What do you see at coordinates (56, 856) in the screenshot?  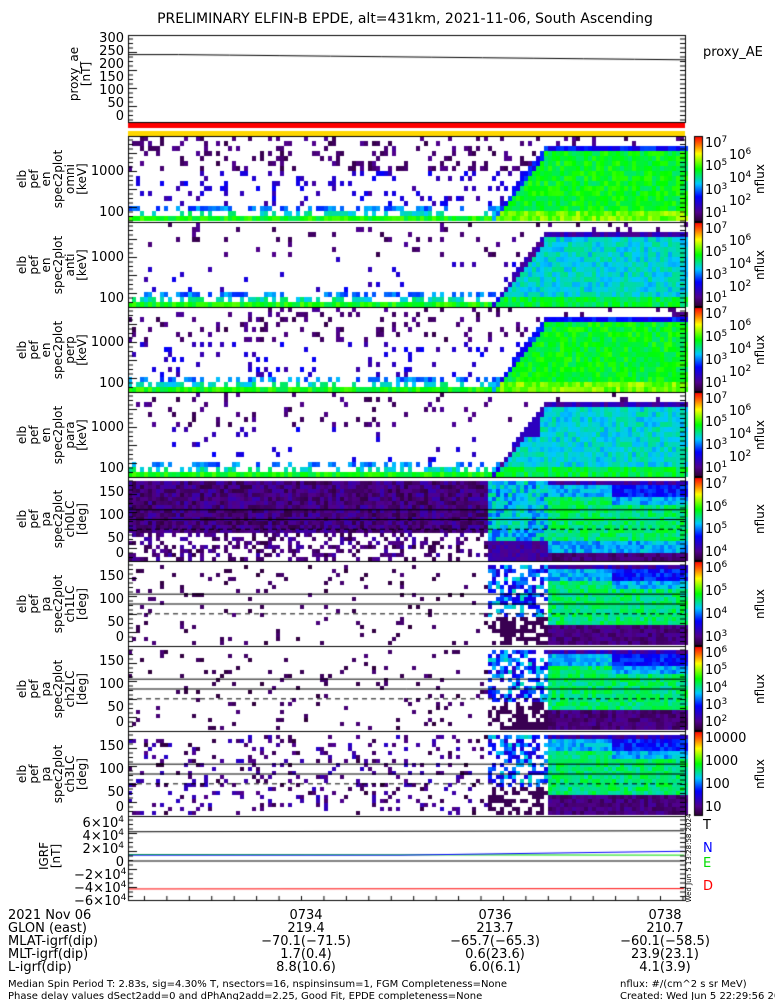 I see `ylabel-line: [nT]` at bounding box center [56, 856].